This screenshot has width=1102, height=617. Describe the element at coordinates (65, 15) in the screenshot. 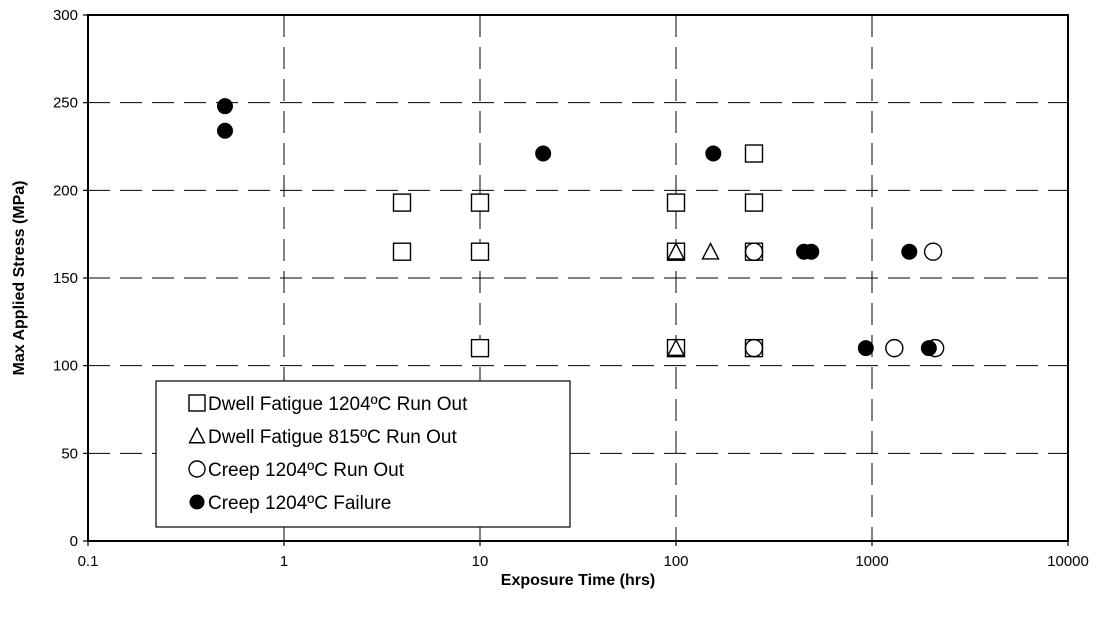

I see `y-tick-label: 300` at that location.